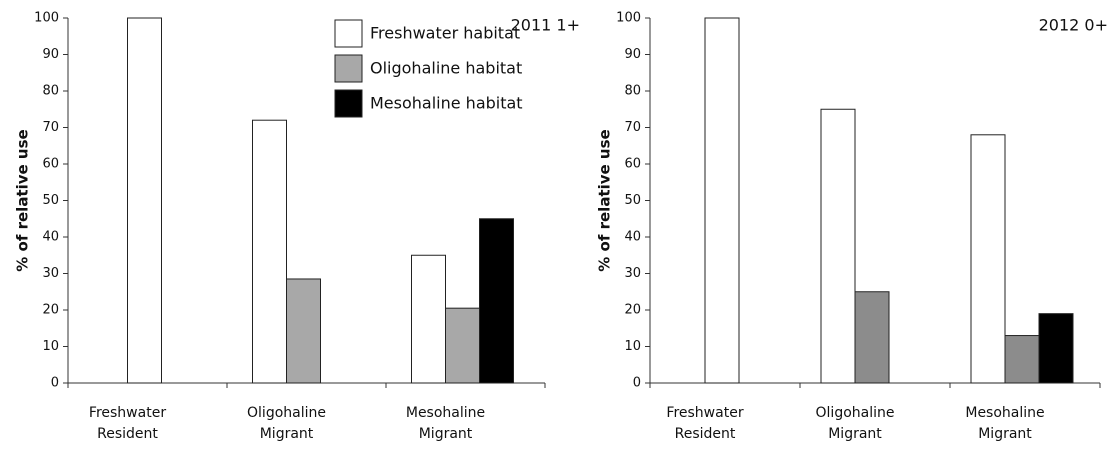 The height and width of the screenshot is (450, 1112). I want to click on legend-label: Mesohaline habitat, so click(446, 103).